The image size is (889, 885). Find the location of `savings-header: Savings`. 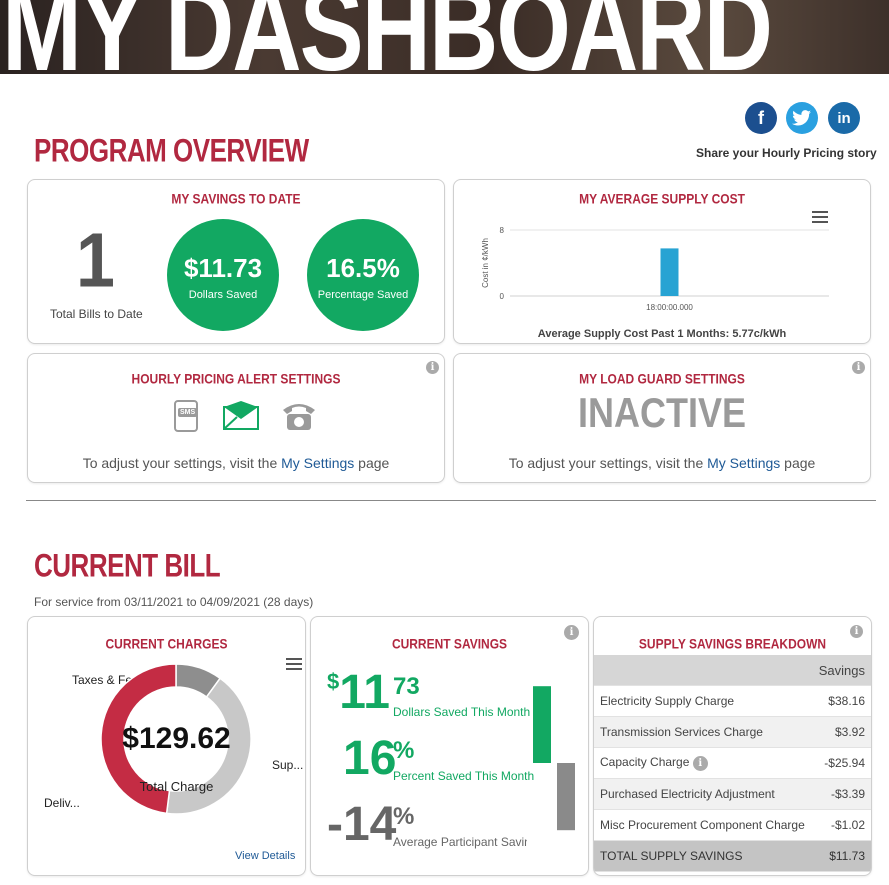

savings-header: Savings is located at coordinates (732, 670).